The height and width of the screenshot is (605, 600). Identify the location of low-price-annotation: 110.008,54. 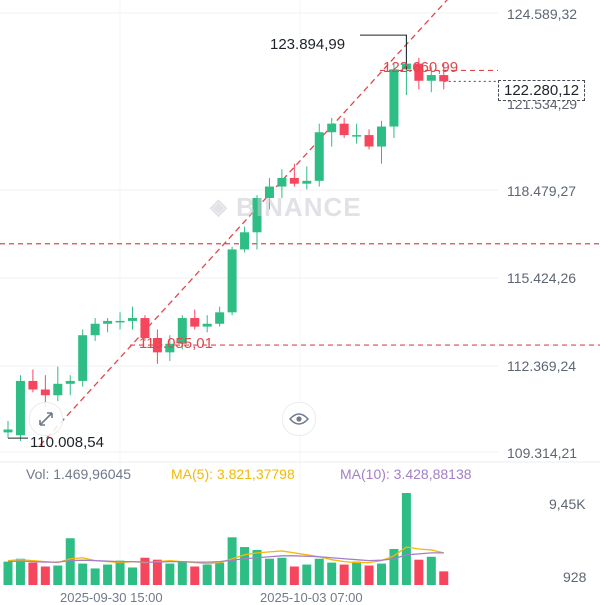
(67, 442).